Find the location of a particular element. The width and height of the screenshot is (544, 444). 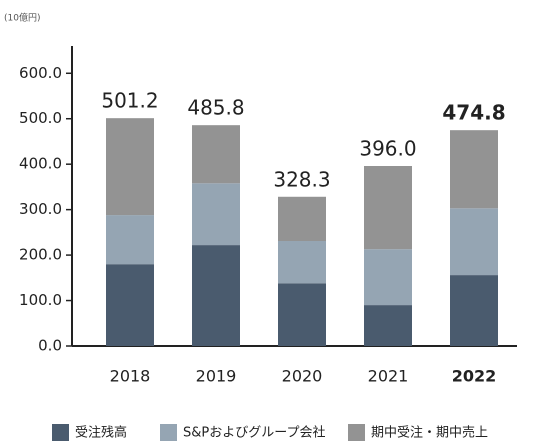

y-tick-label: 300.0 is located at coordinates (40, 209).